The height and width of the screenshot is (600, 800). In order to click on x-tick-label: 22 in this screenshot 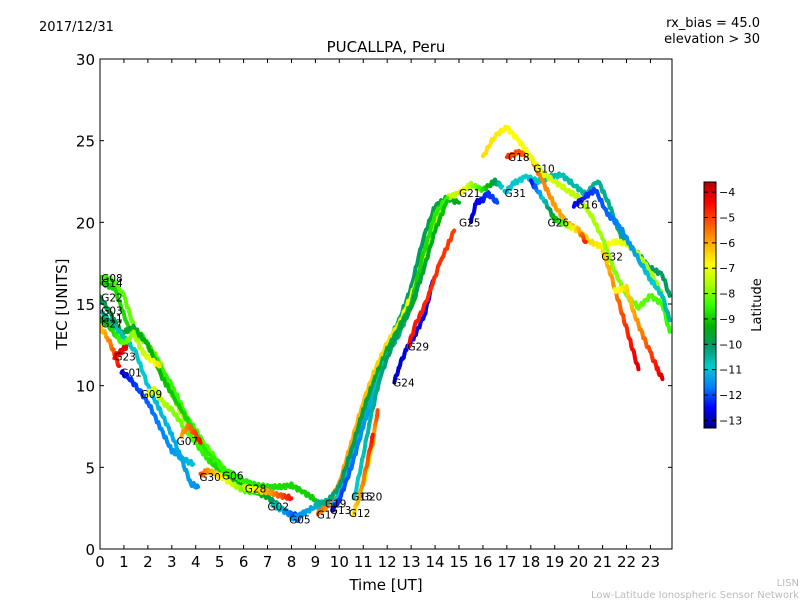, I will do `click(626, 562)`.